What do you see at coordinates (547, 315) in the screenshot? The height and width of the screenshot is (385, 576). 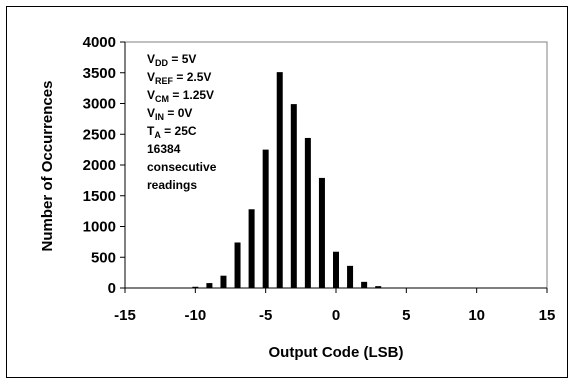 I see `x-tick-label: 15` at bounding box center [547, 315].